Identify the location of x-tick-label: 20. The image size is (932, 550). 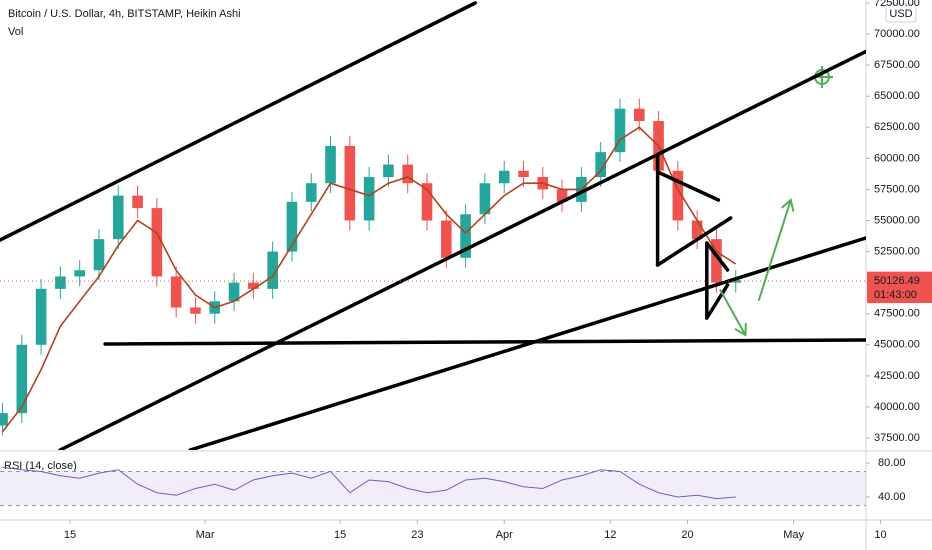
(687, 535).